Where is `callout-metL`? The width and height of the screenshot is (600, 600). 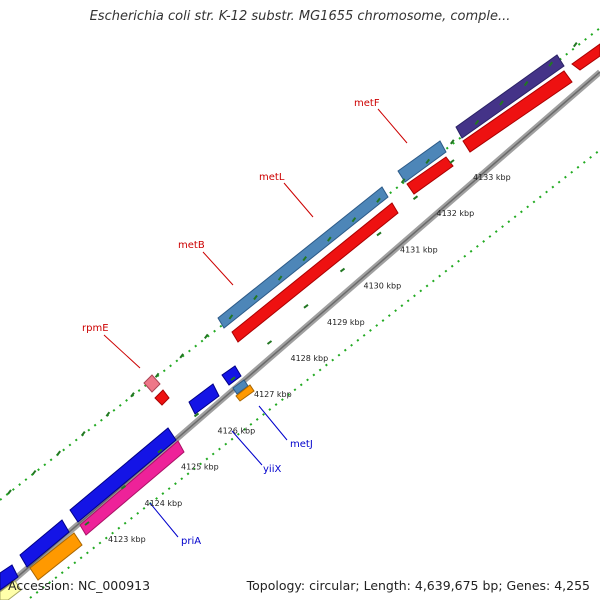
callout-metL is located at coordinates (298, 200).